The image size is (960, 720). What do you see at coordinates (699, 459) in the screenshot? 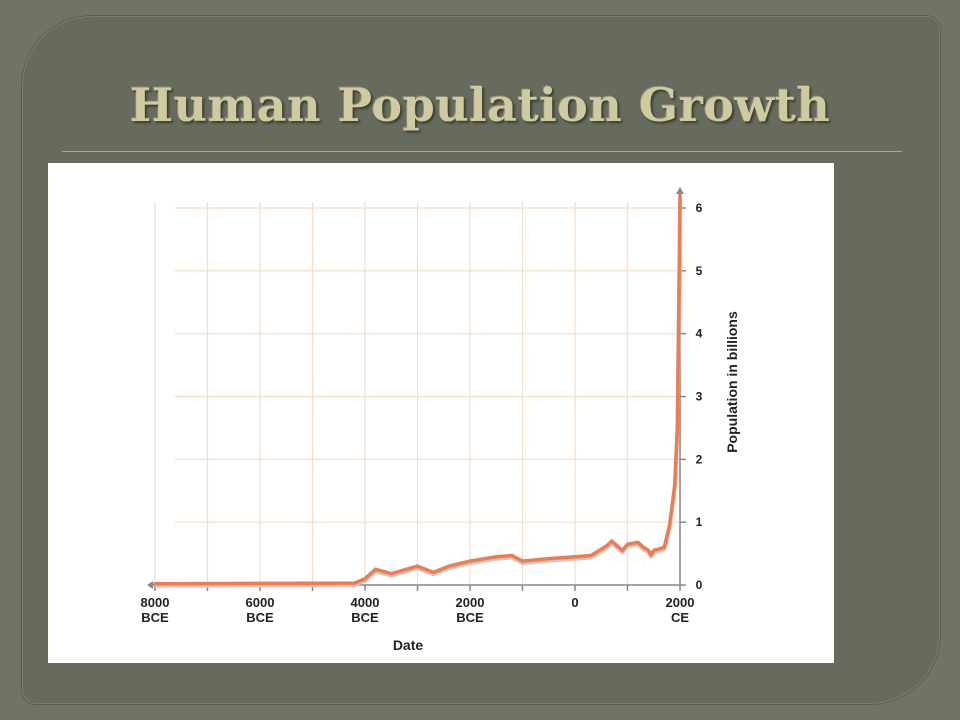
I see `y-tick-label: 2` at bounding box center [699, 459].